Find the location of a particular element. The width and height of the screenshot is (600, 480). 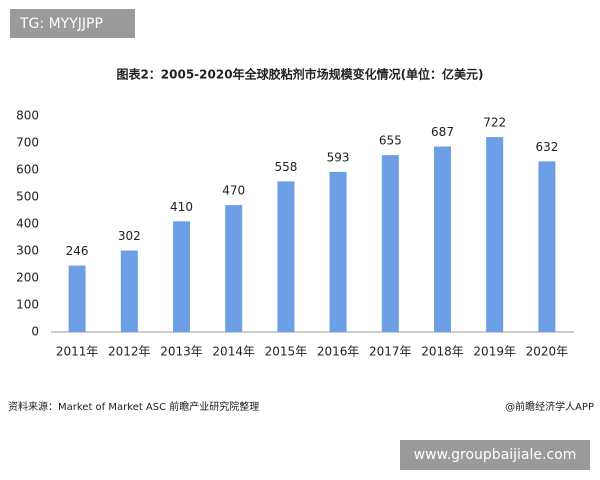

x-tick-label: 2020年 is located at coordinates (547, 352).